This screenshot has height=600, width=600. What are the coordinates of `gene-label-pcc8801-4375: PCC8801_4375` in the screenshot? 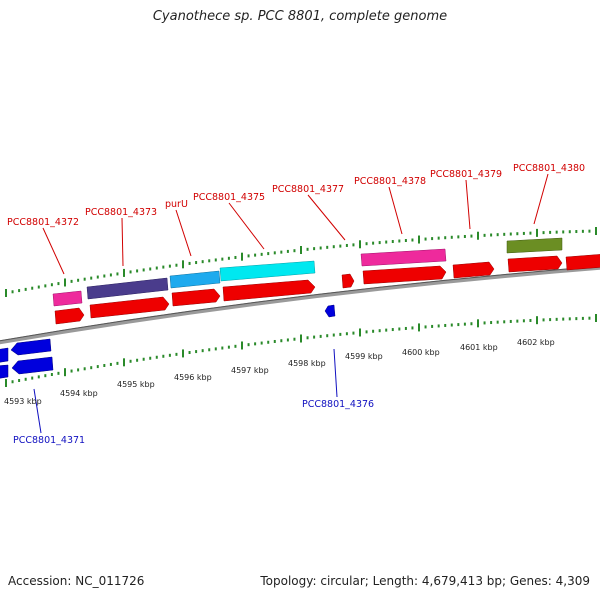 It's located at (229, 197).